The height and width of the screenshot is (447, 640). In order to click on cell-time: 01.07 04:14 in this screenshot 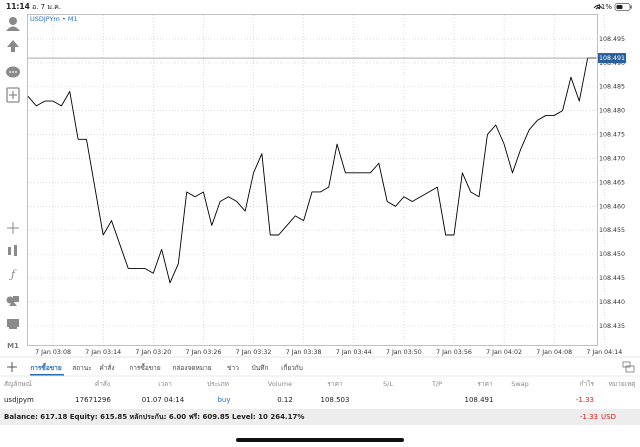, I will do `click(163, 400)`.